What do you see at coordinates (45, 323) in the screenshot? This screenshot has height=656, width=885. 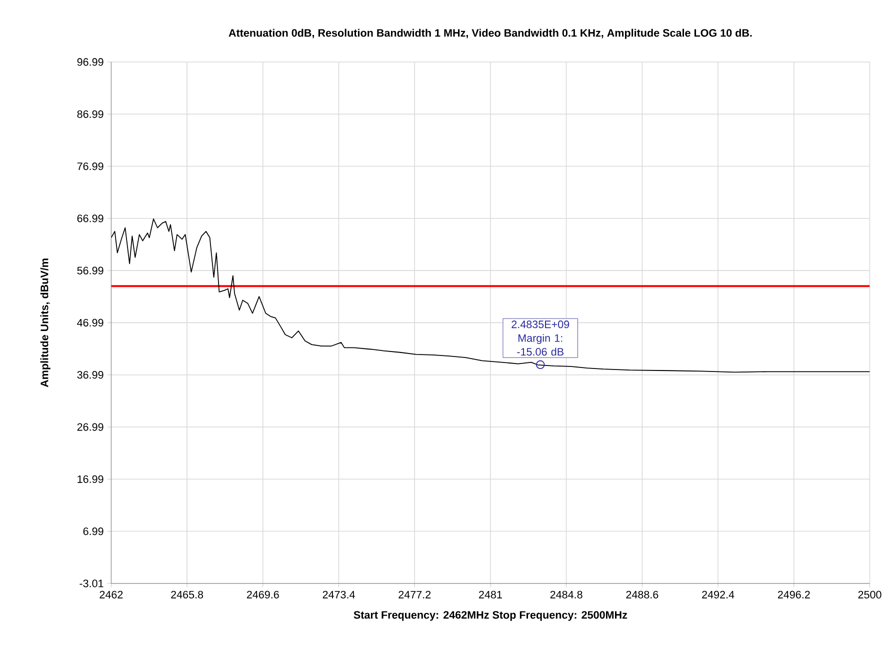 I see `y-axis-title: Amplitude Units, dBuV/m` at bounding box center [45, 323].